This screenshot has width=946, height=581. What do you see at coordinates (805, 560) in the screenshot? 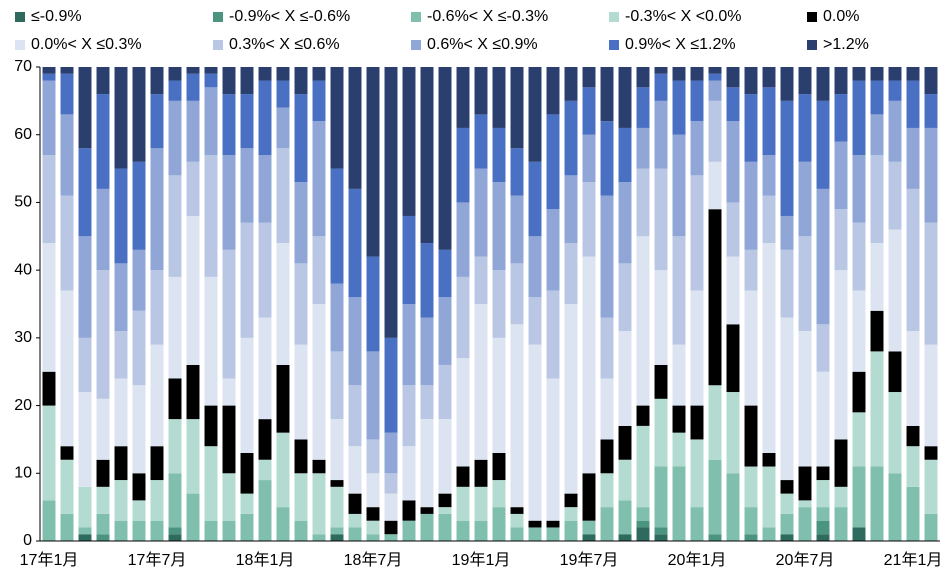
I see `x-tick-label: 20年7月` at bounding box center [805, 560].